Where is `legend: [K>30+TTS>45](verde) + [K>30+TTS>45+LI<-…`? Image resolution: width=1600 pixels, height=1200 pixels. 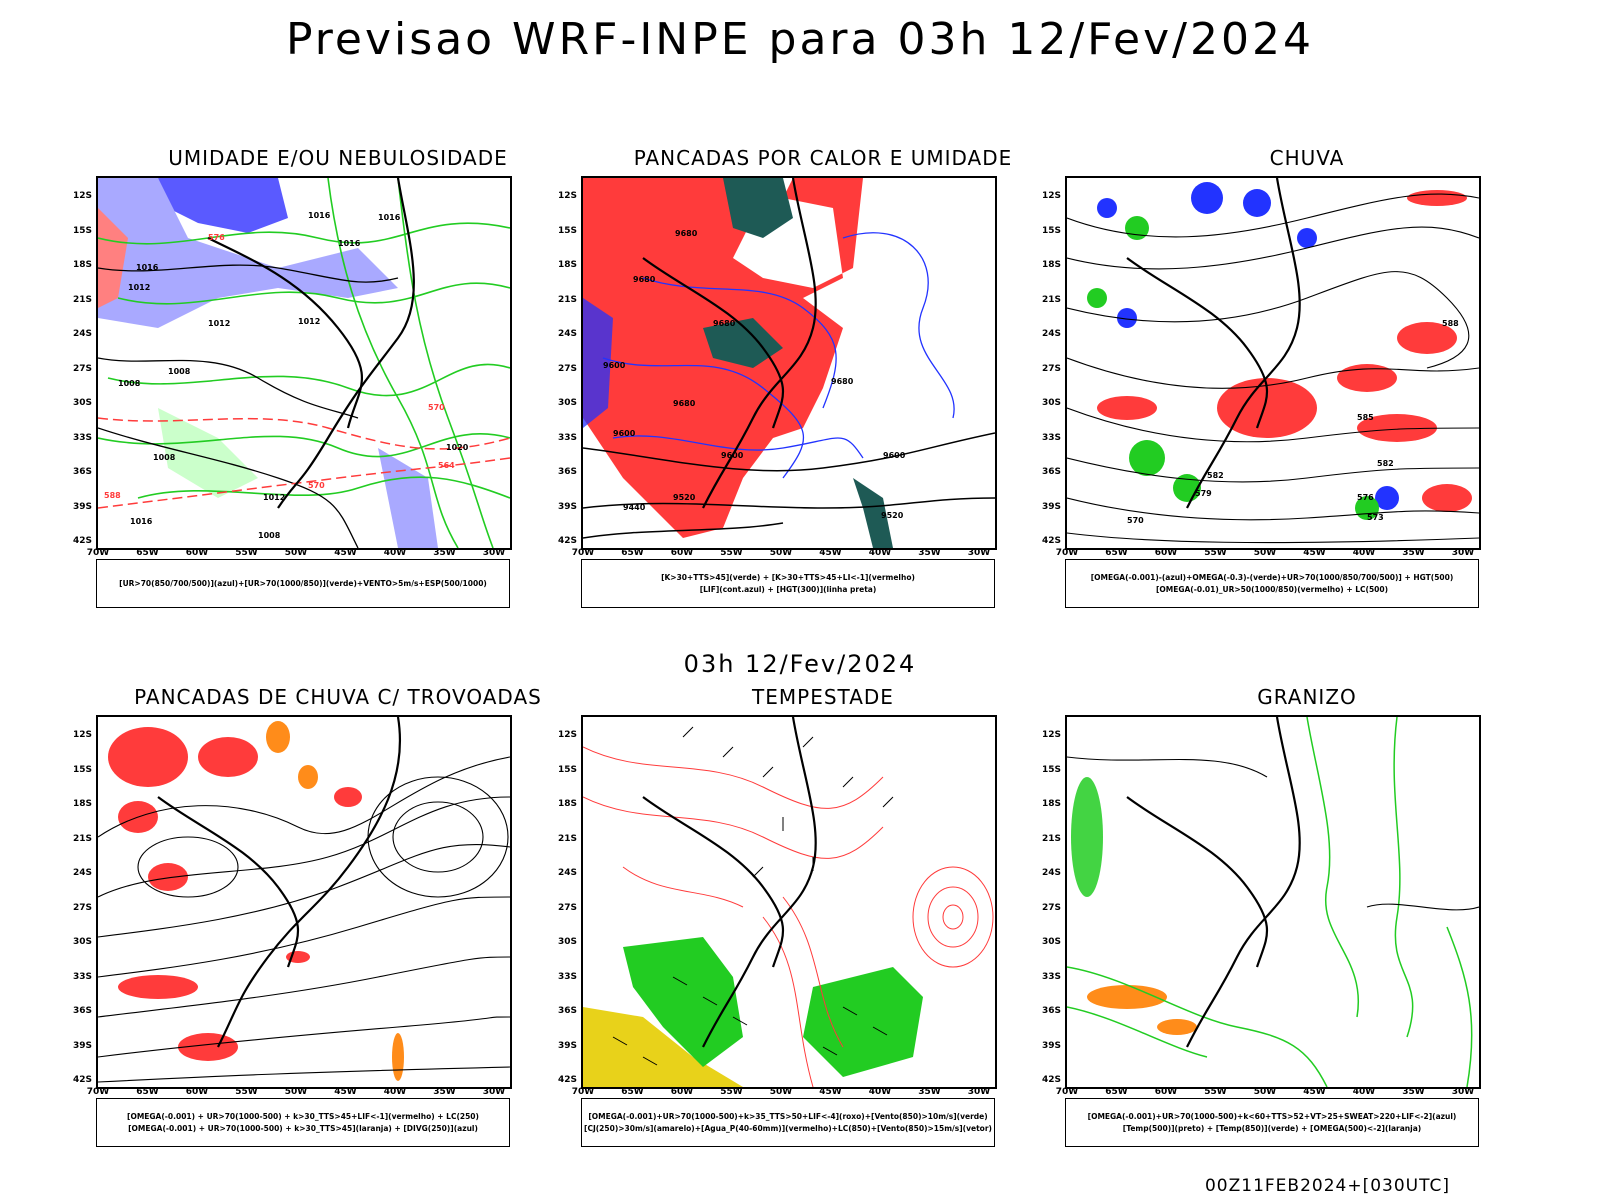 legend: [K>30+TTS>45](verde) + [K>30+TTS>45+LI<-… is located at coordinates (788, 583).